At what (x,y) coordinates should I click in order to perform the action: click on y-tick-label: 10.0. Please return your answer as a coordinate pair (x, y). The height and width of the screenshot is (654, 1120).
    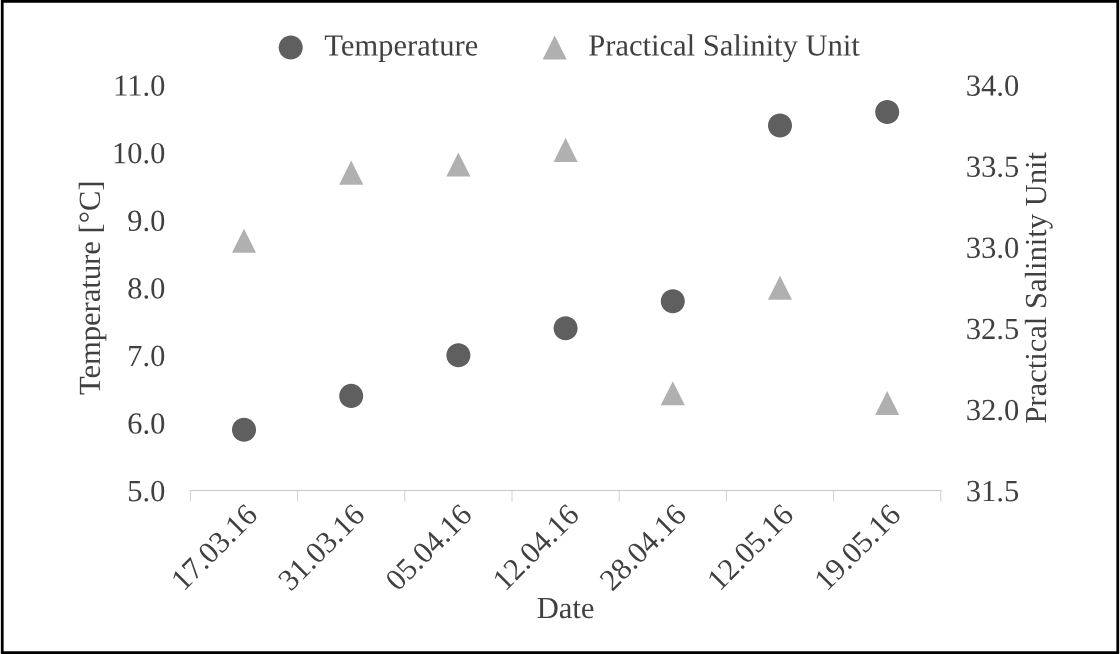
    Looking at the image, I should click on (139, 153).